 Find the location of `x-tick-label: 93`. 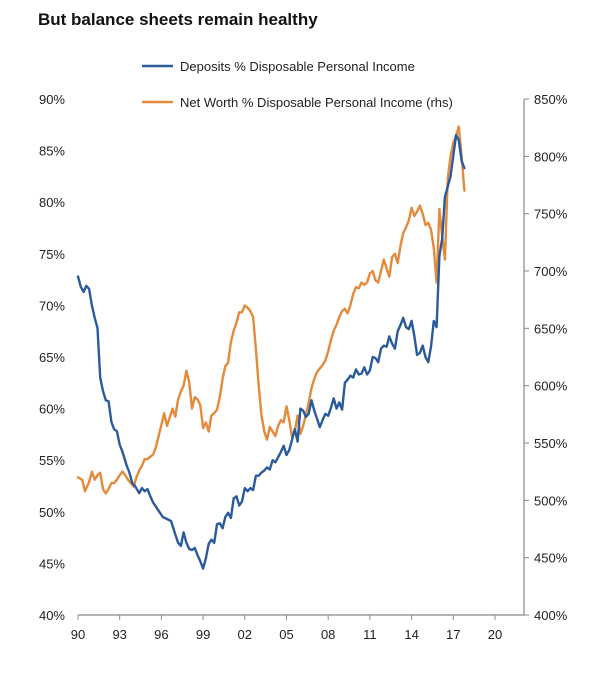

x-tick-label: 93 is located at coordinates (119, 634).